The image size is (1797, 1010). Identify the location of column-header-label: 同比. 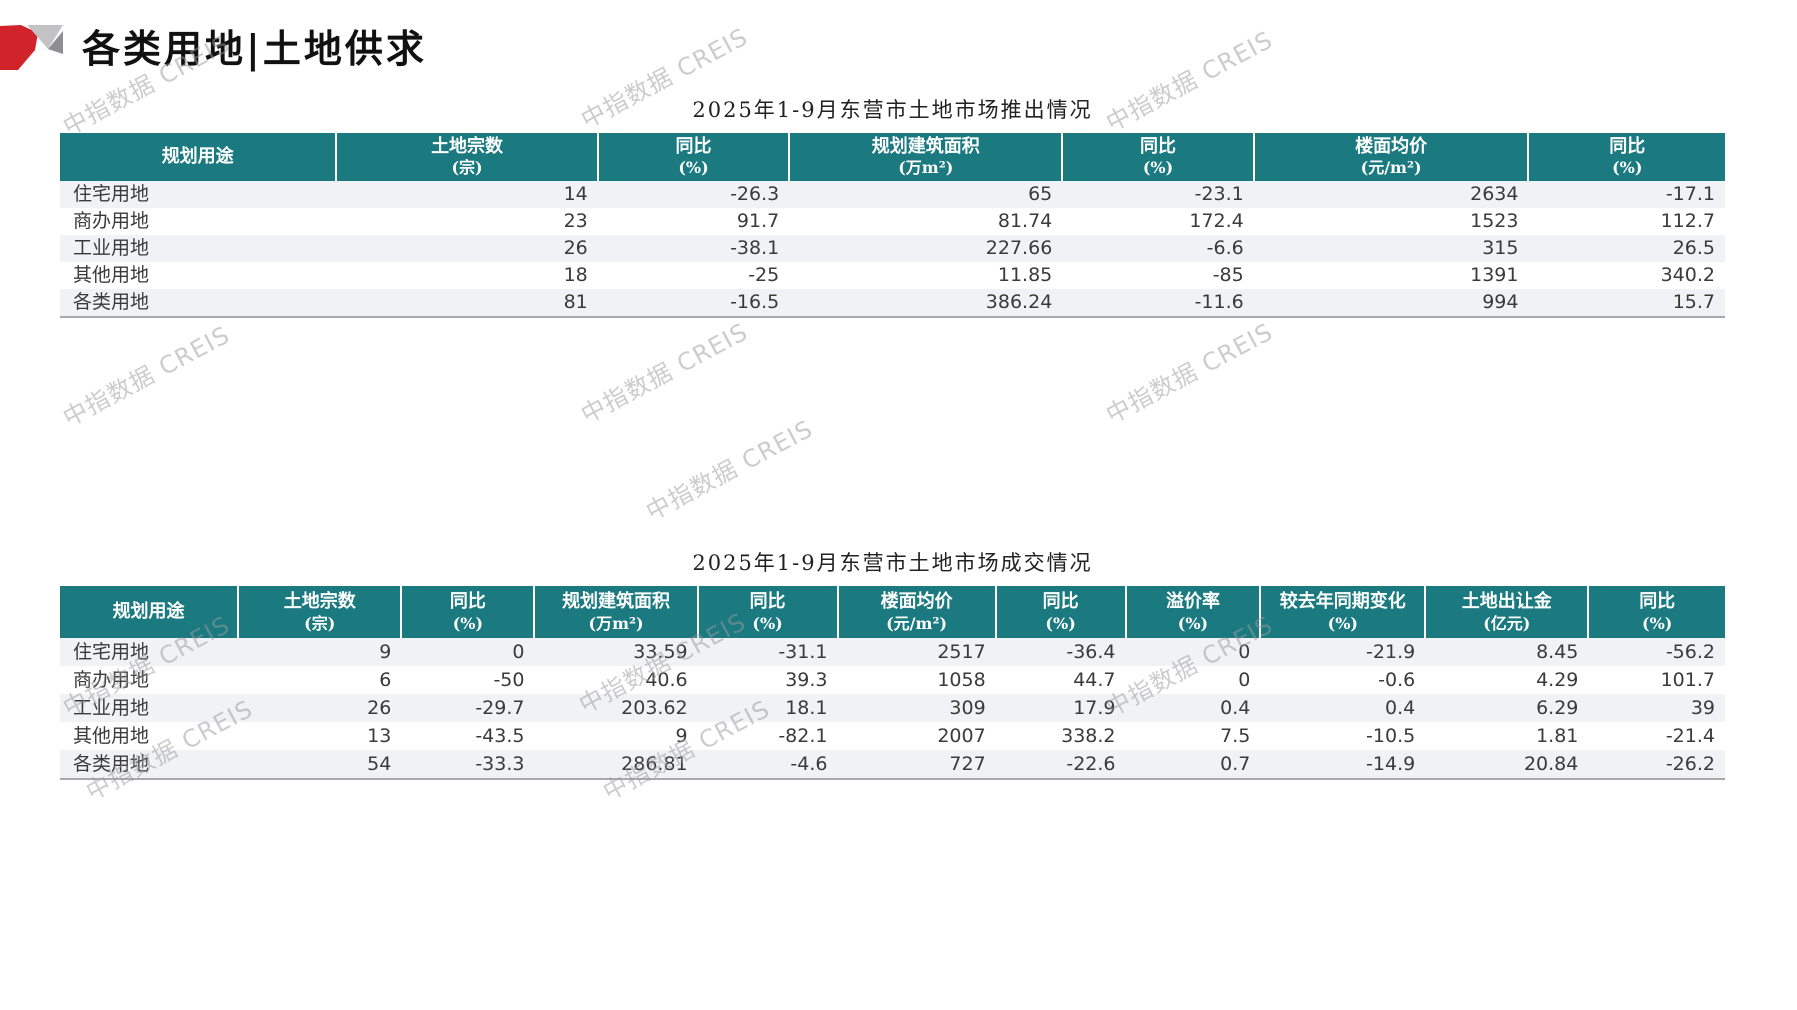
(1627, 146).